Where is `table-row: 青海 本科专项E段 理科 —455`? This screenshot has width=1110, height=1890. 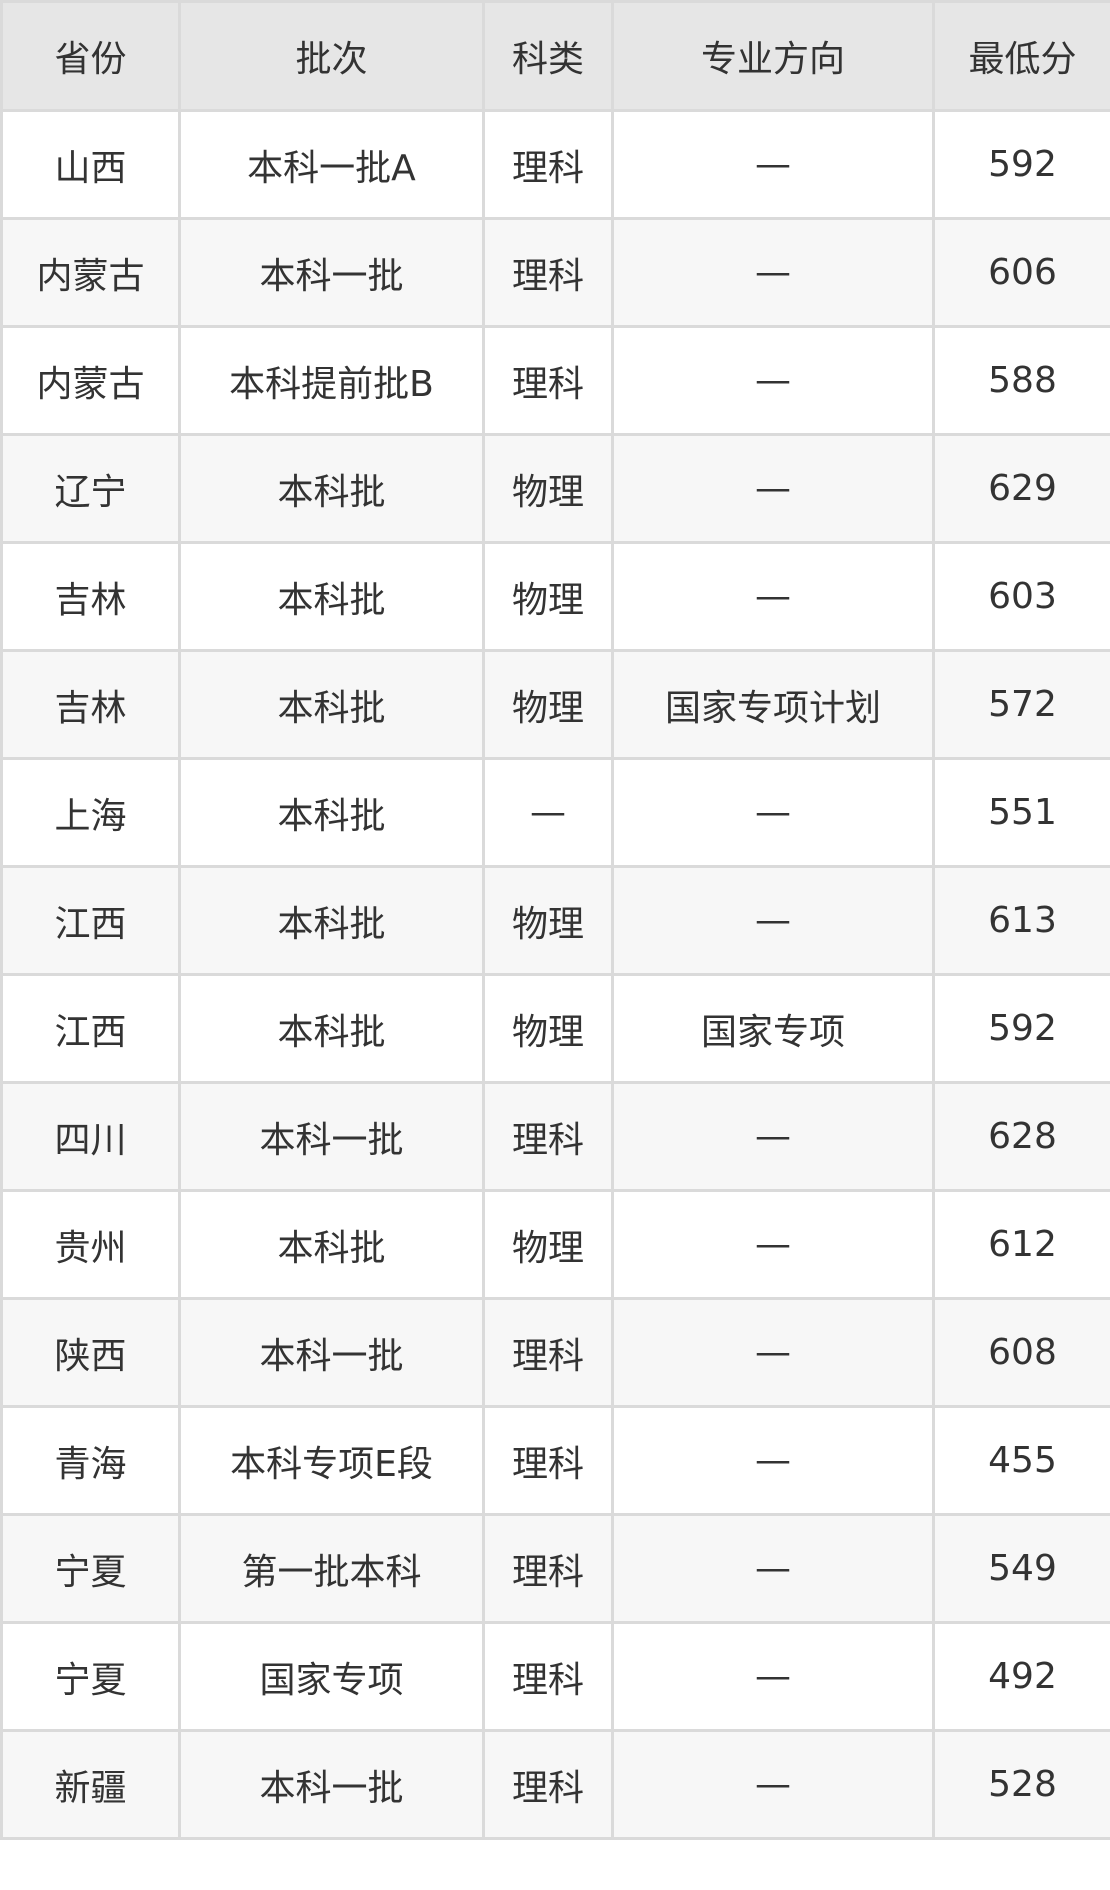 table-row: 青海 本科专项E段 理科 —455 is located at coordinates (555, 1460).